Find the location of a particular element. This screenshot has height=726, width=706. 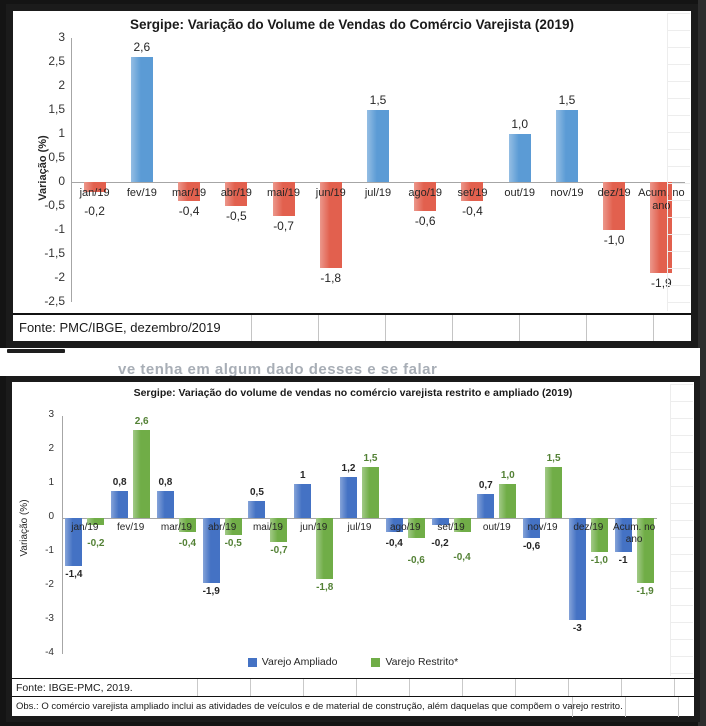

bar-value-label: -1,8 is located at coordinates (331, 278).